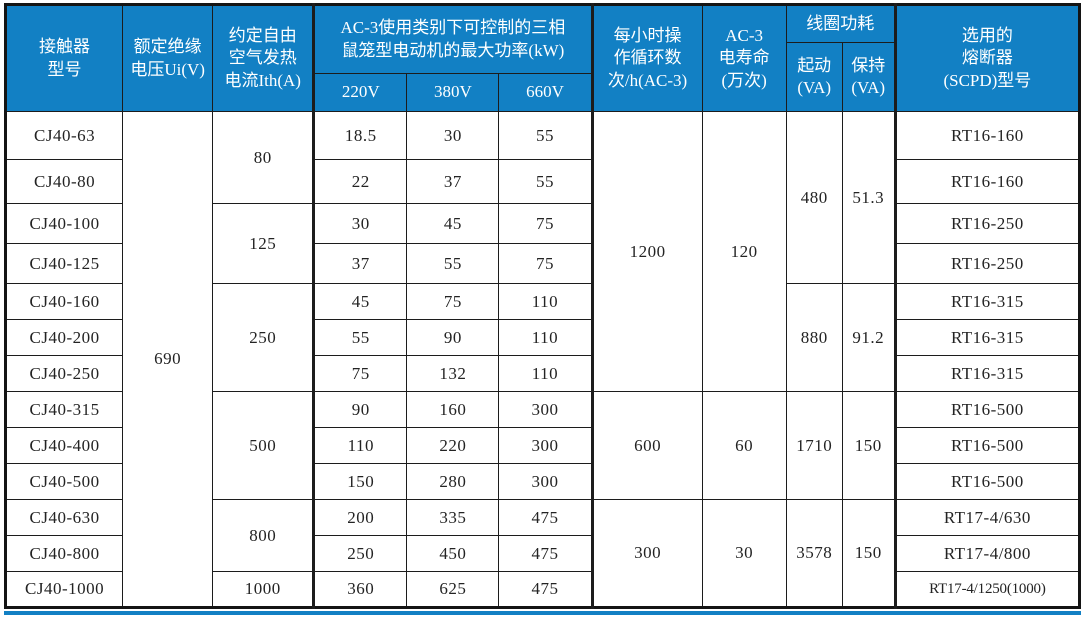 This screenshot has width=1085, height=627. What do you see at coordinates (64, 263) in the screenshot?
I see `contactor-model-cell: CJ40-125` at bounding box center [64, 263].